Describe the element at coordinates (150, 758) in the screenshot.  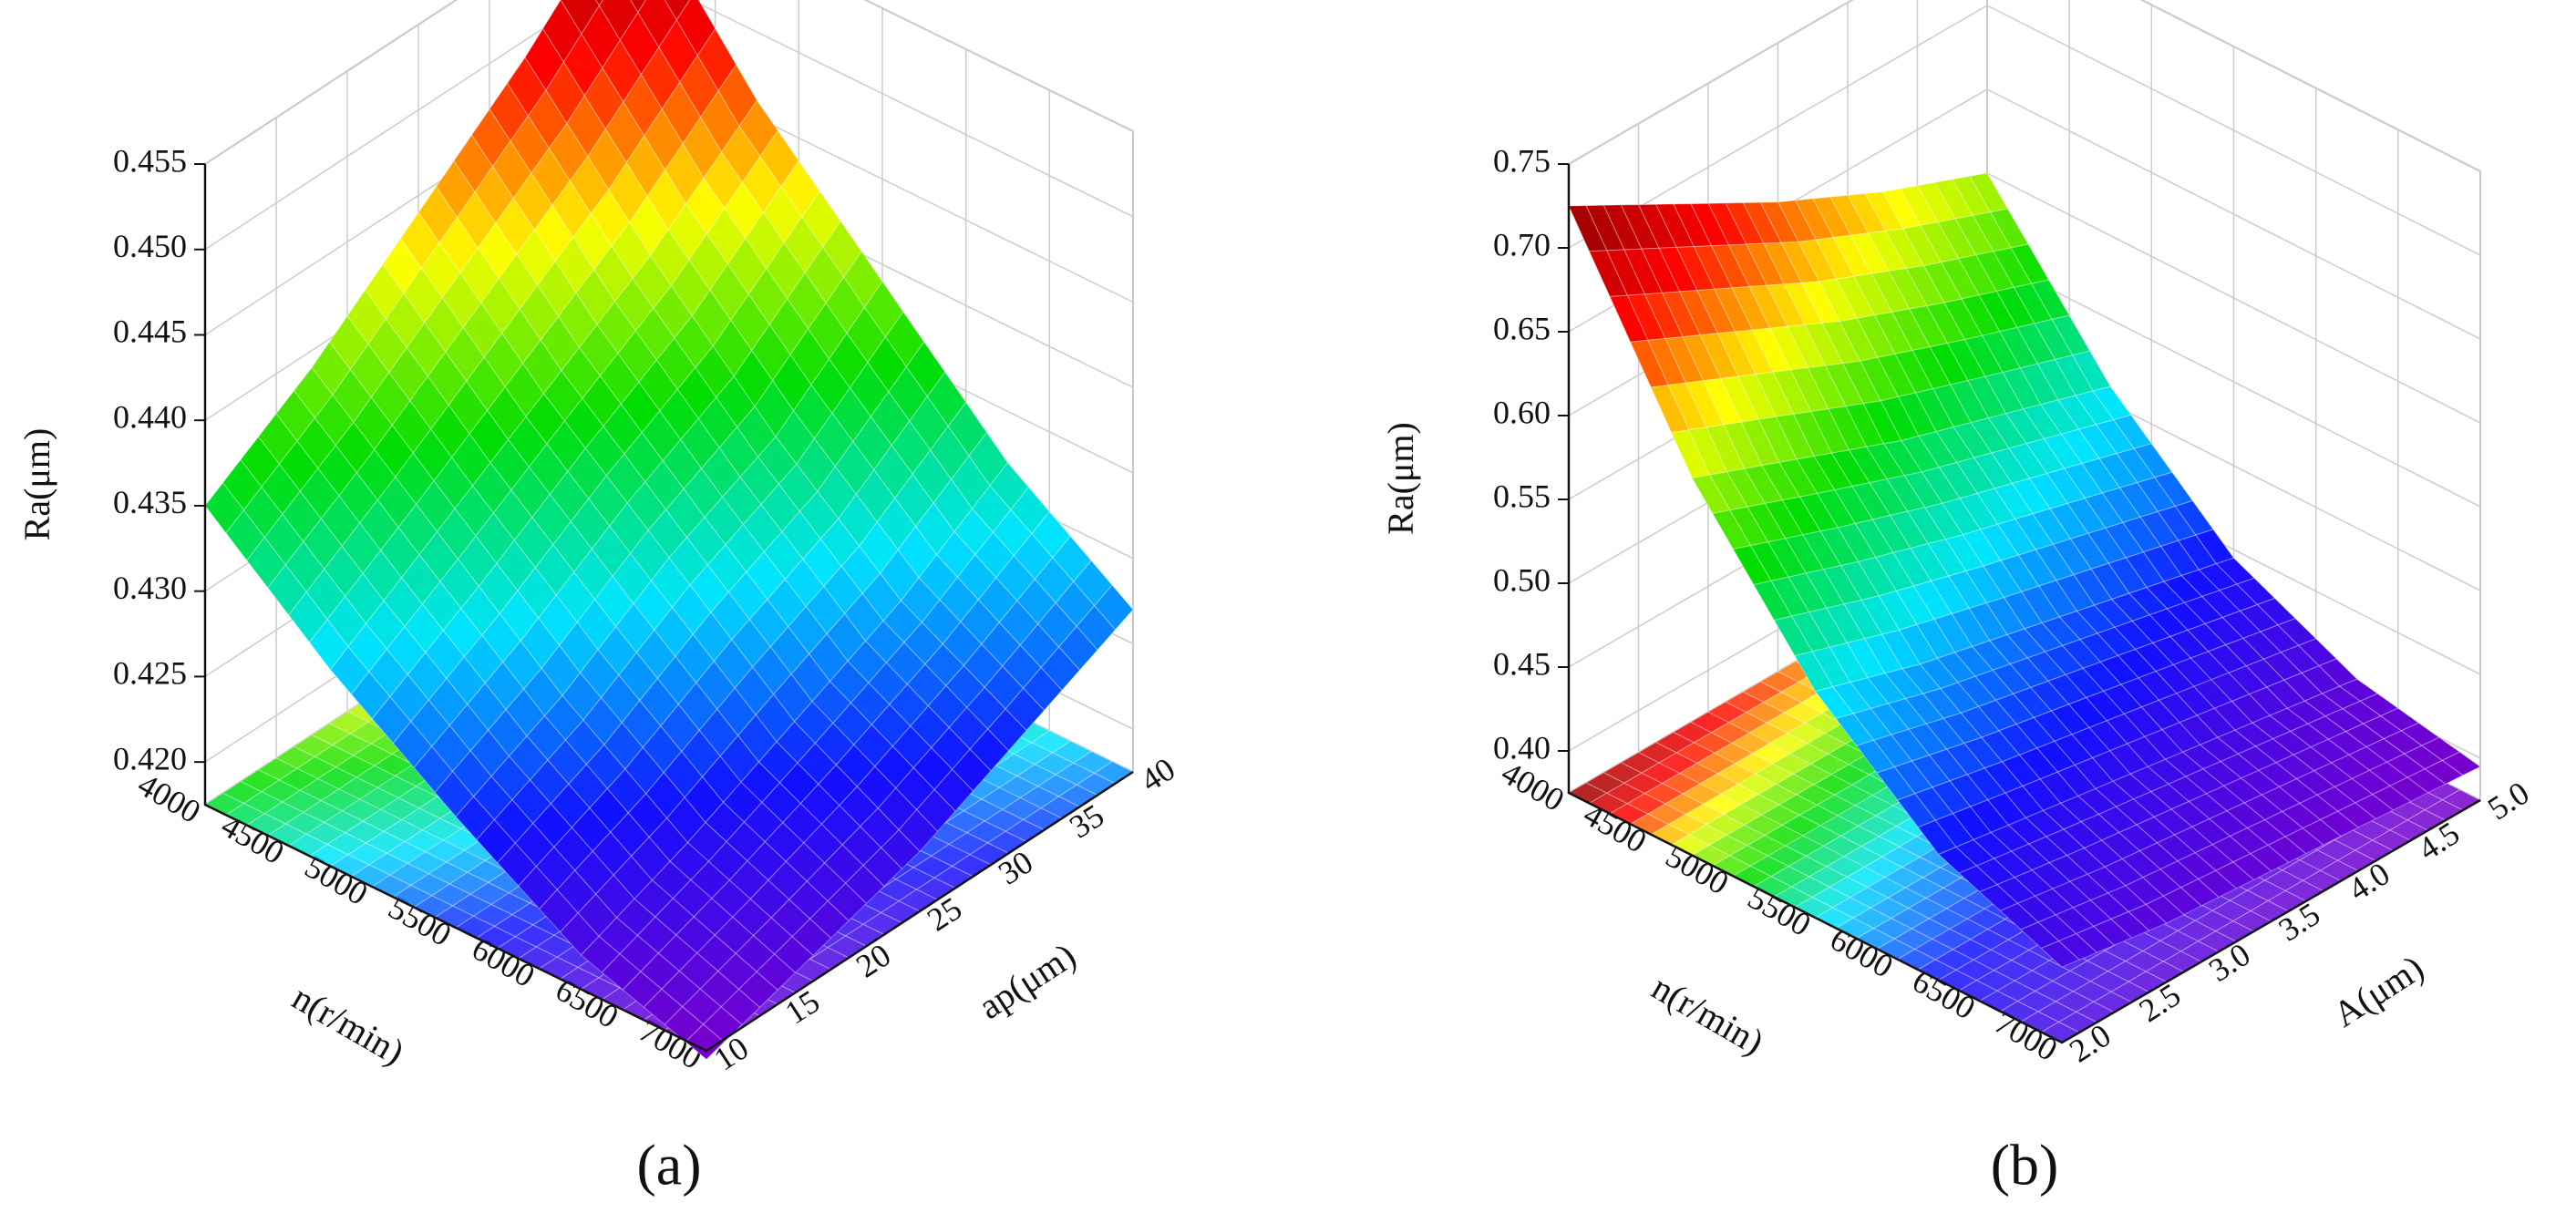
I see `z-tick-label: 0.420` at that location.